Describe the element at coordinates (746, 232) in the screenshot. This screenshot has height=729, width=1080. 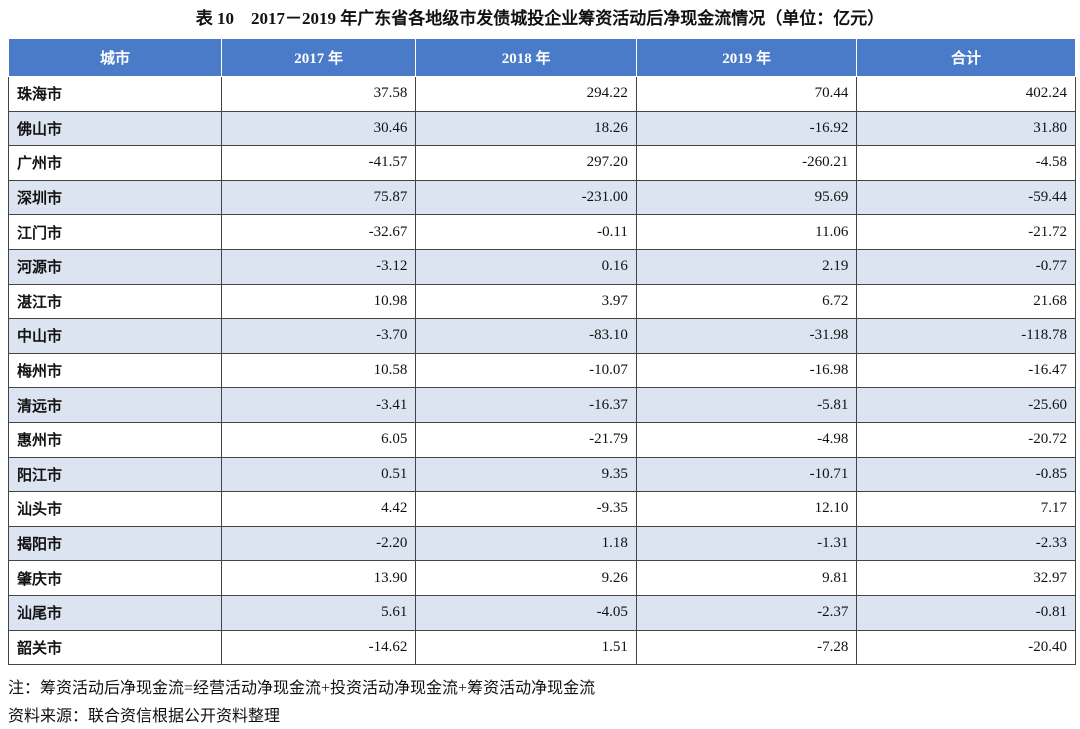
I see `value-cell: 11.06` at that location.